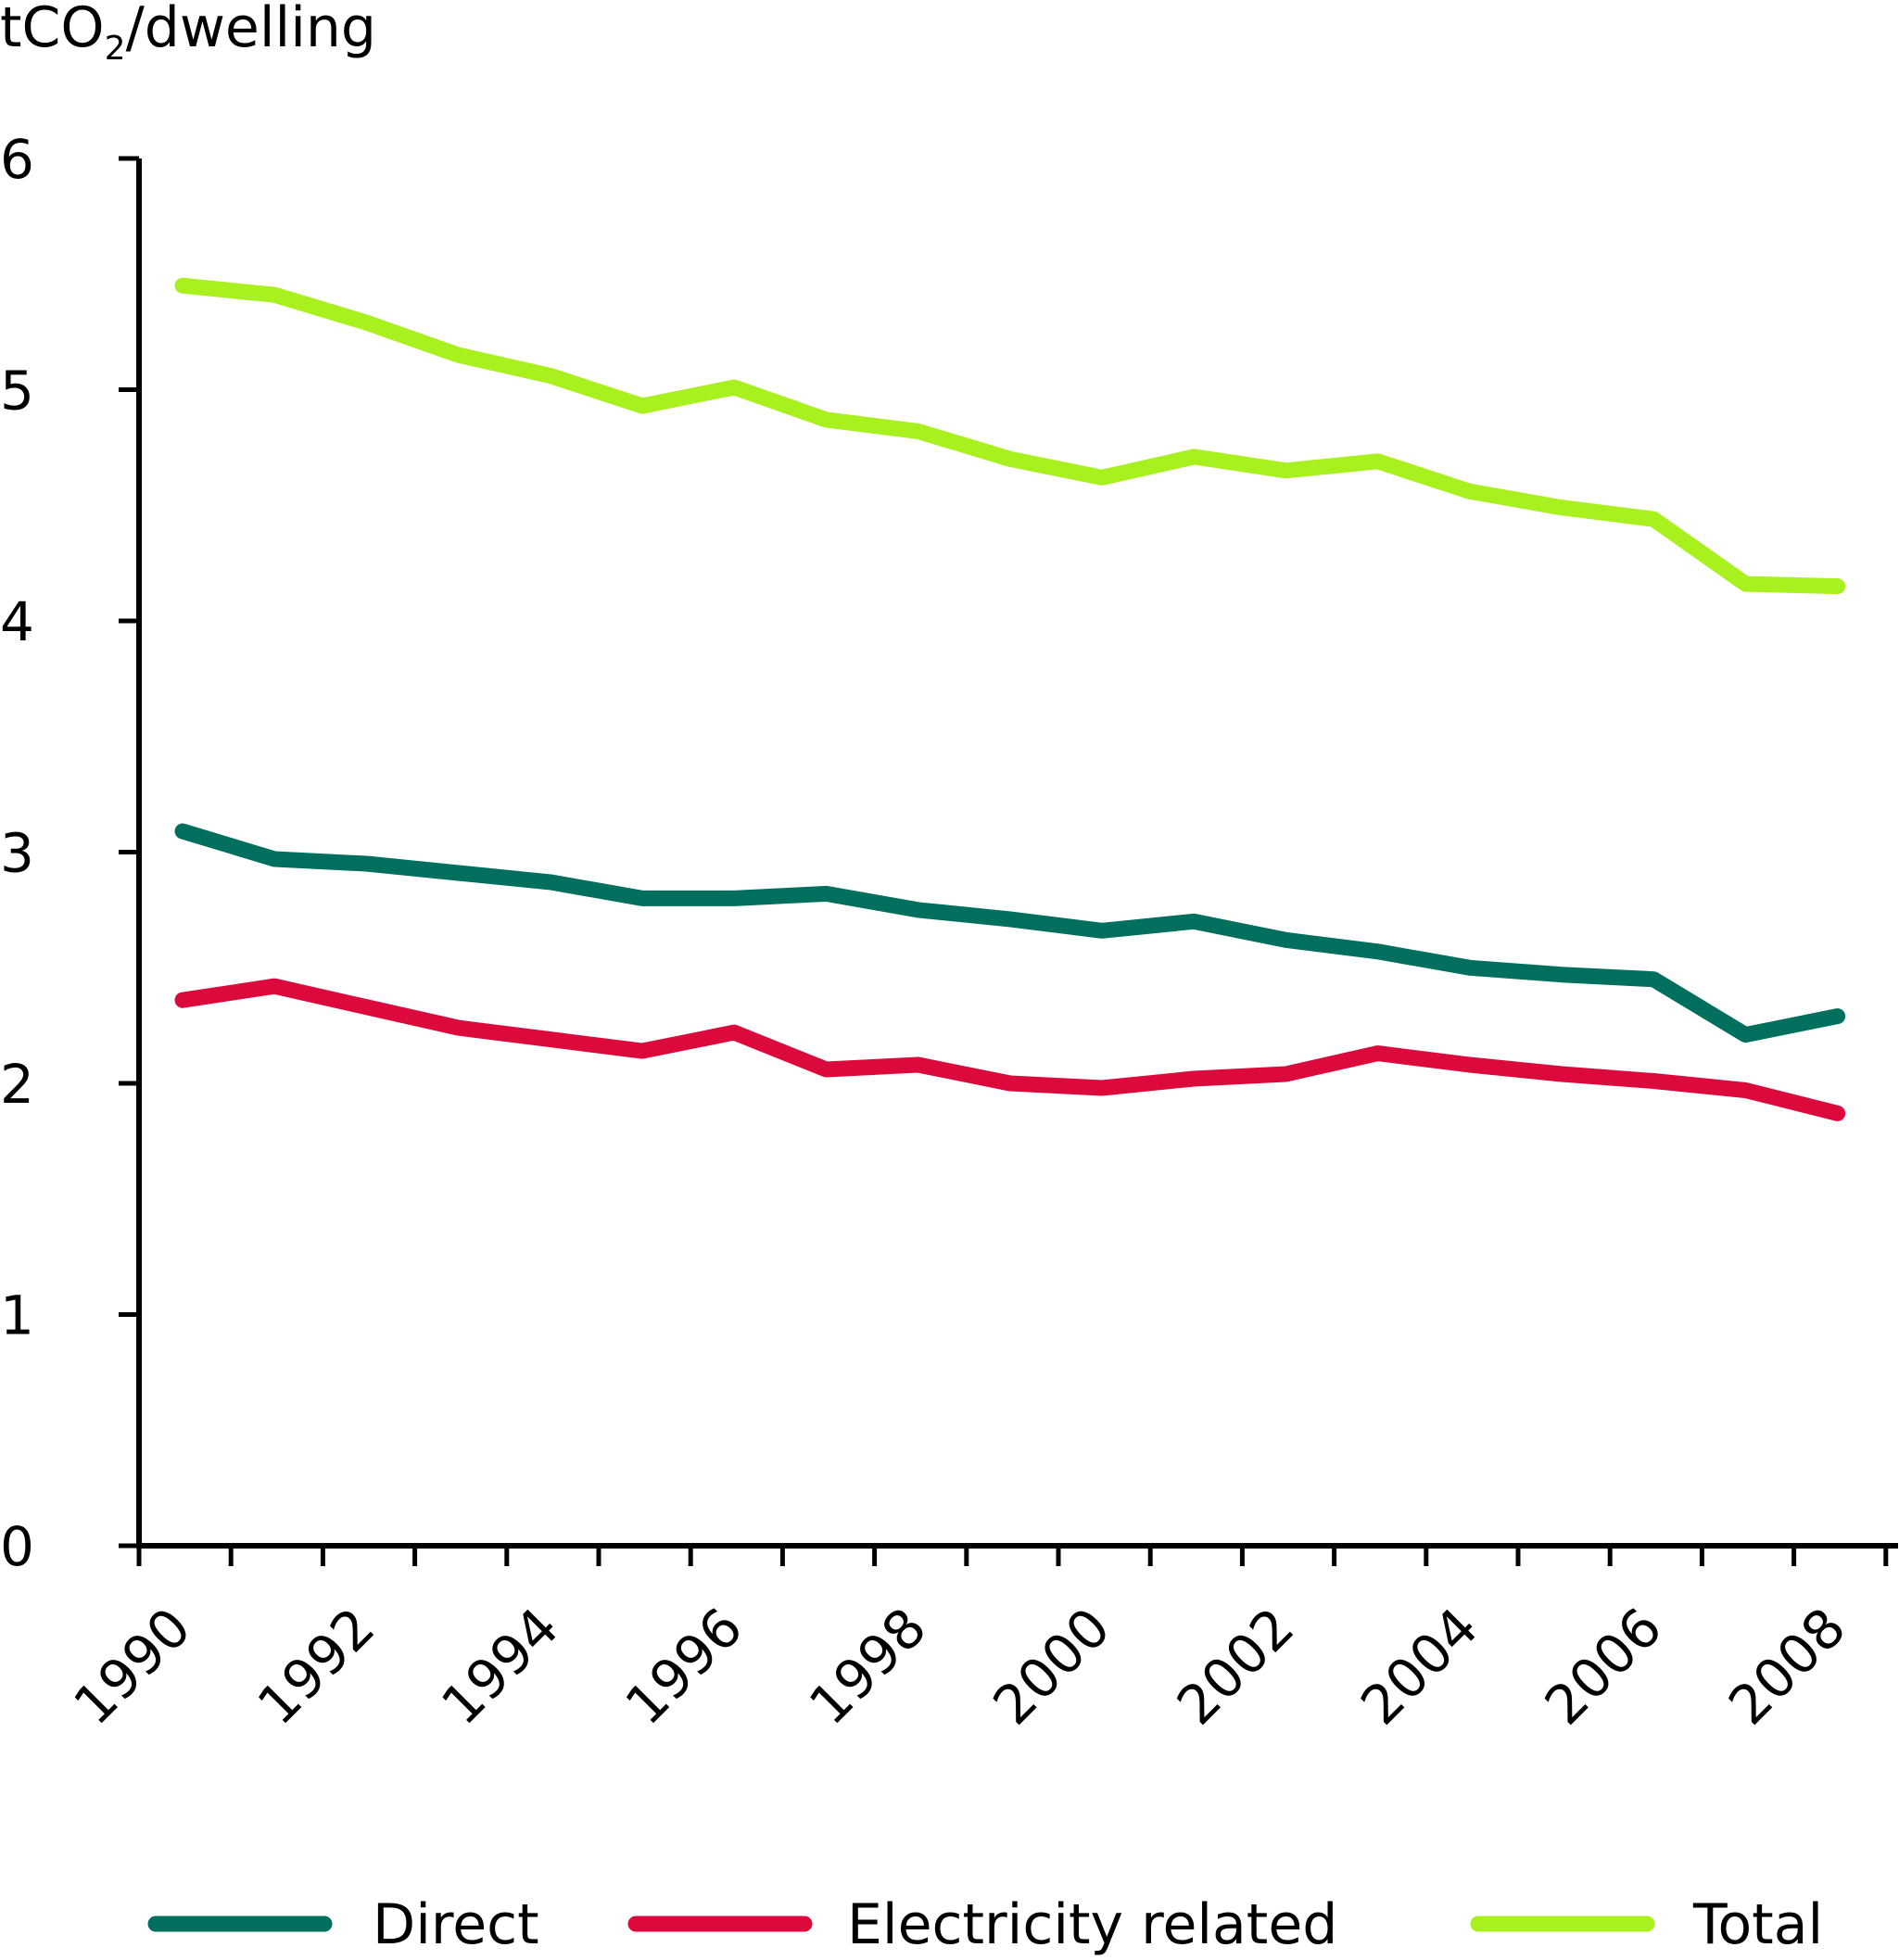  I want to click on legend-label: Direct, so click(456, 1924).